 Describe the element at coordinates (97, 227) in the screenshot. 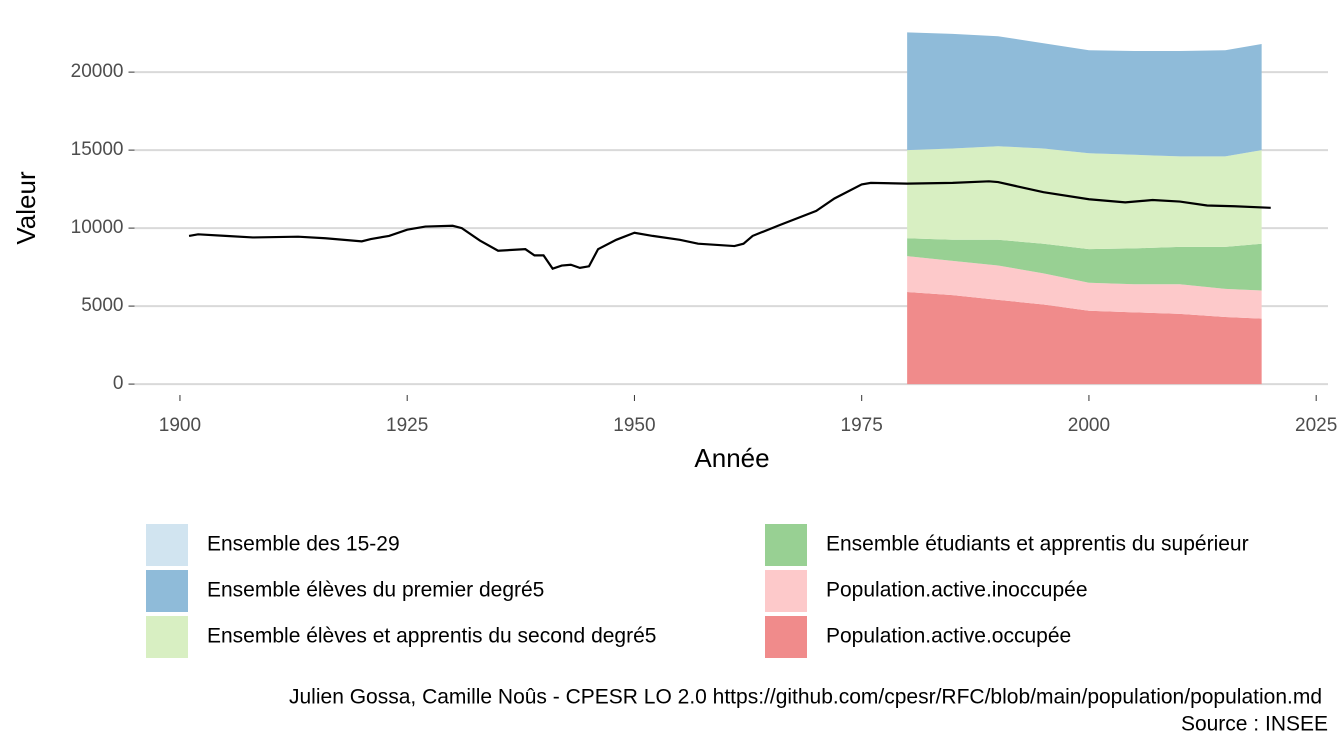

I see `y-tick-label: 10000` at that location.